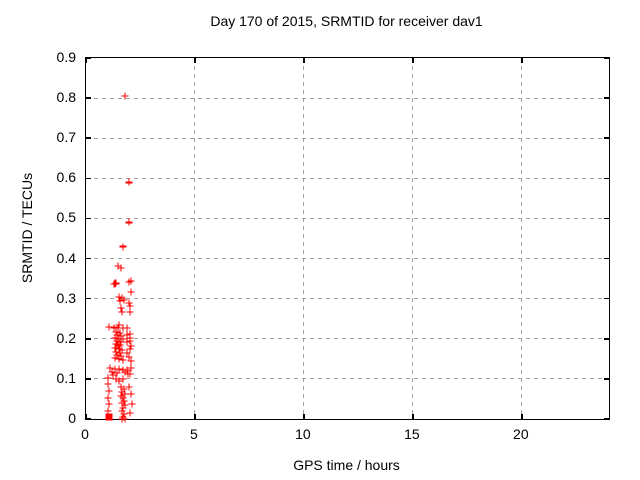 The width and height of the screenshot is (640, 480). I want to click on x-tick-label: 20, so click(521, 434).